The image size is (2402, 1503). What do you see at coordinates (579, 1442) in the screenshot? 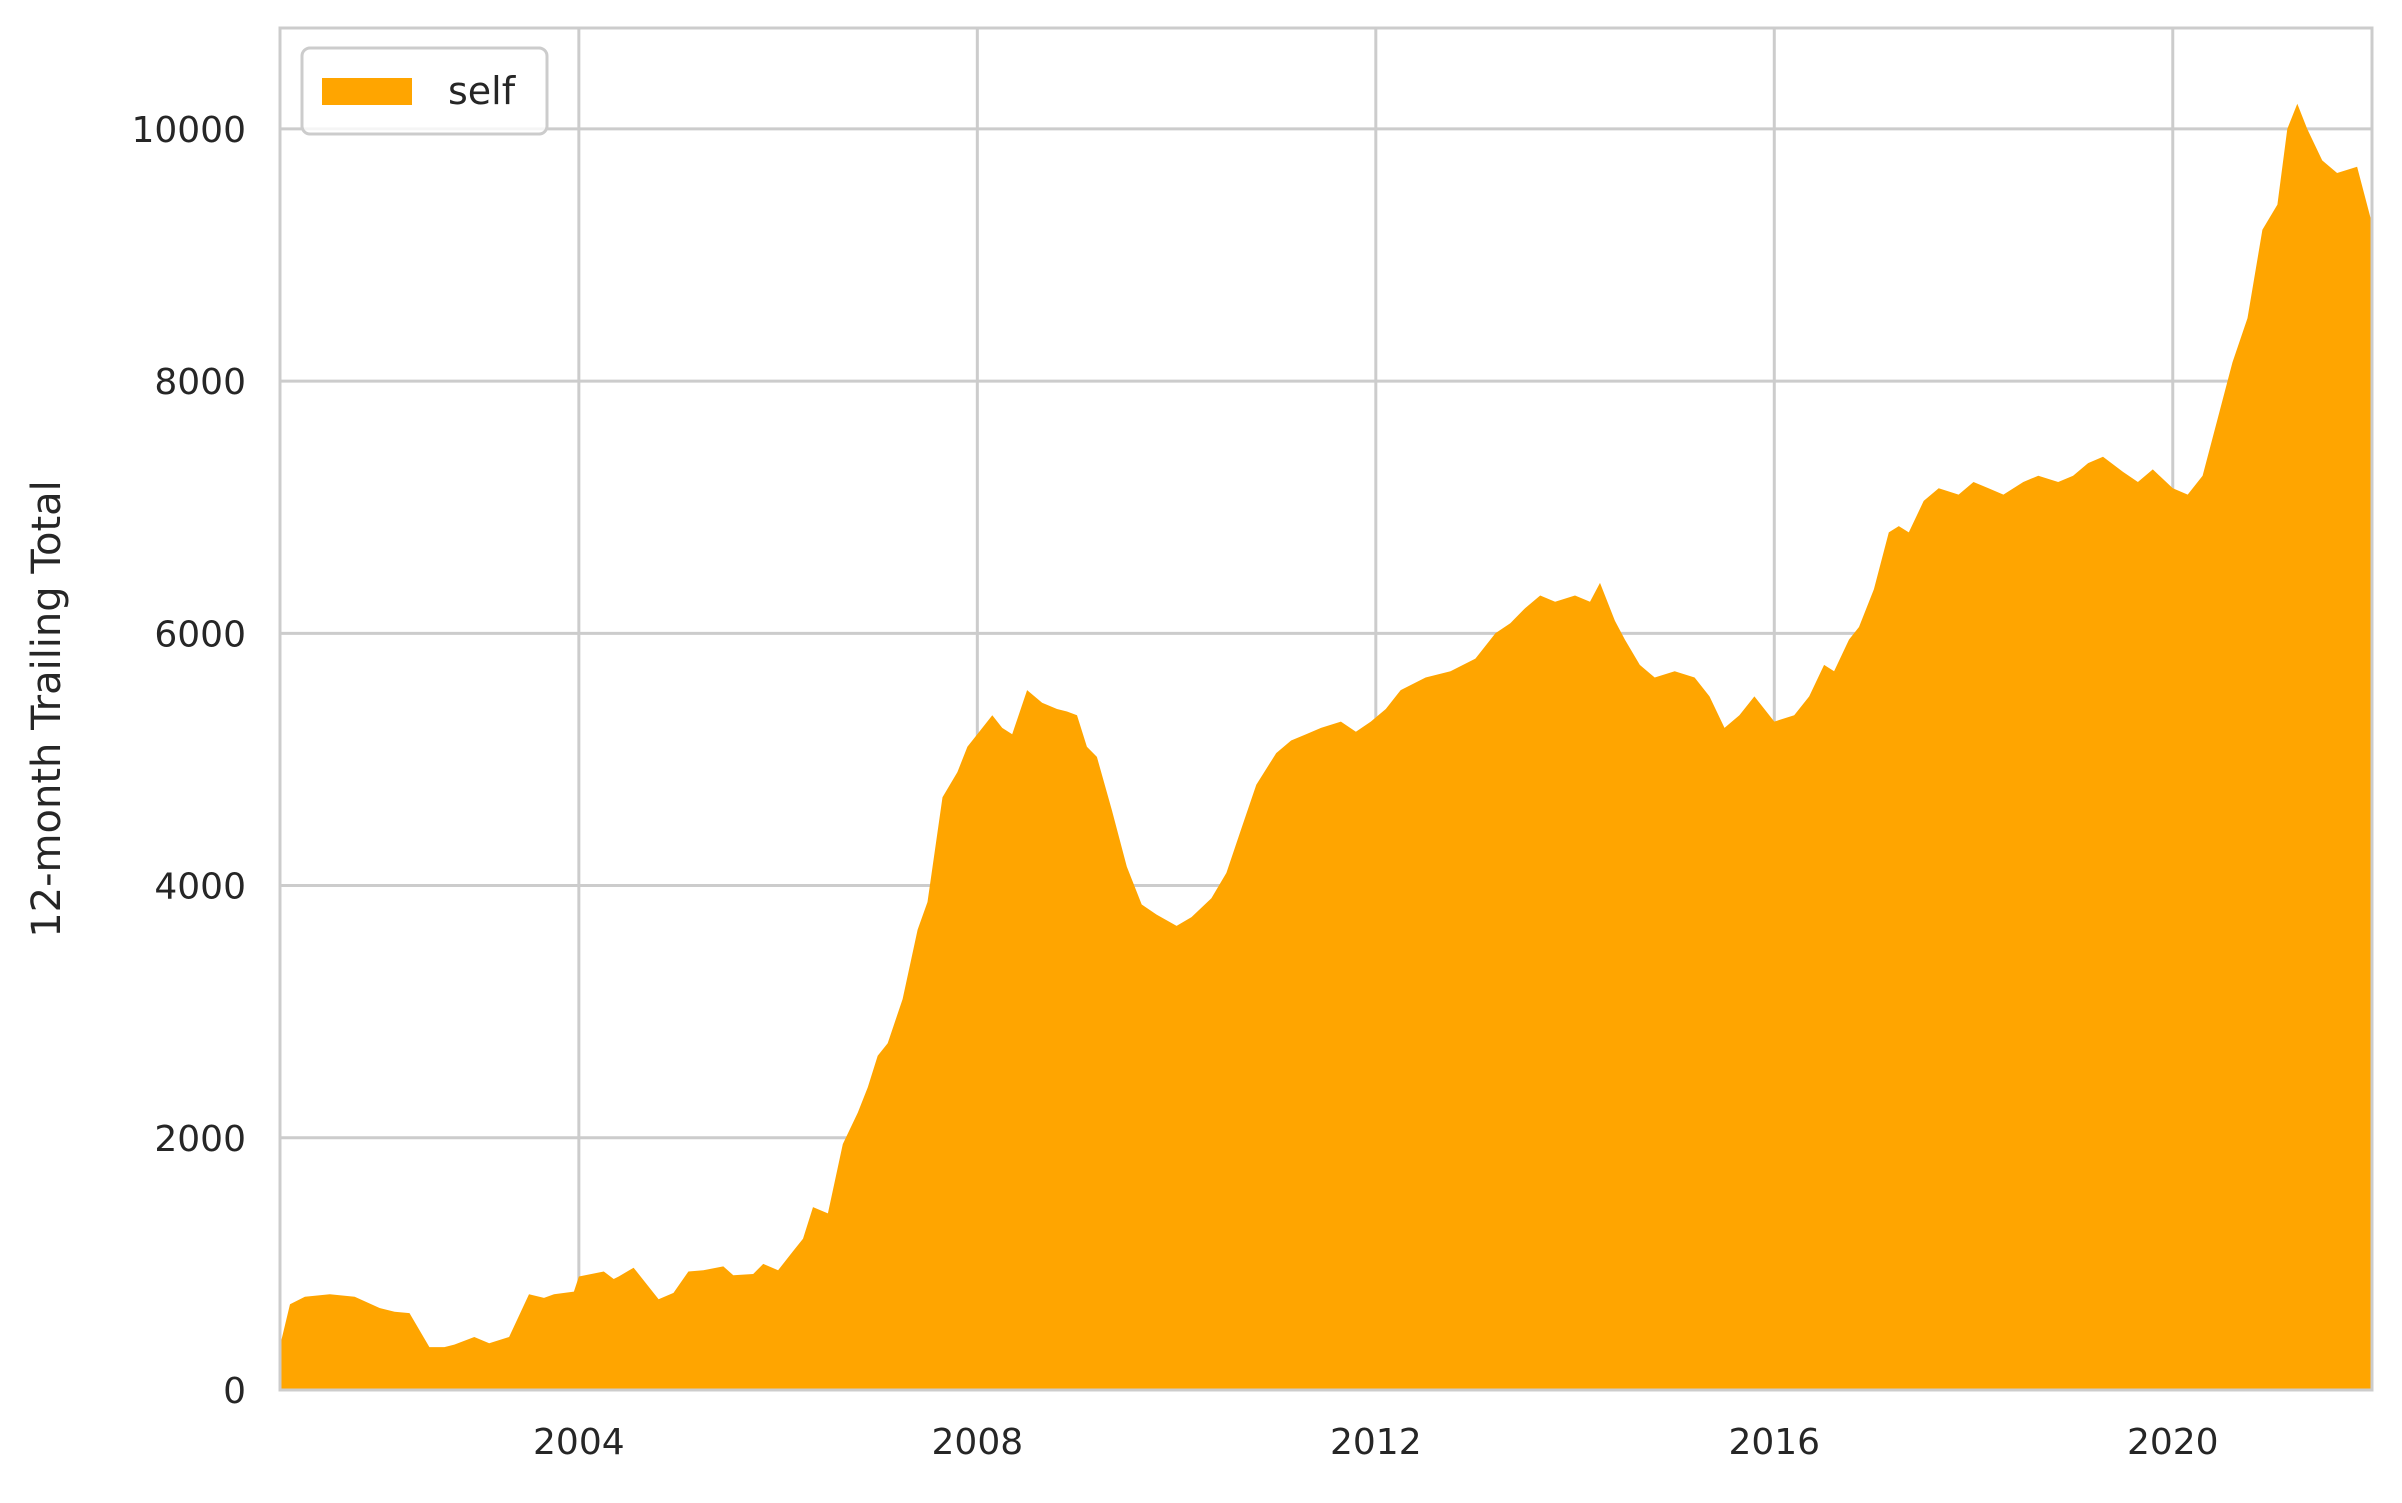
I see `x-tick-label: 2004` at bounding box center [579, 1442].